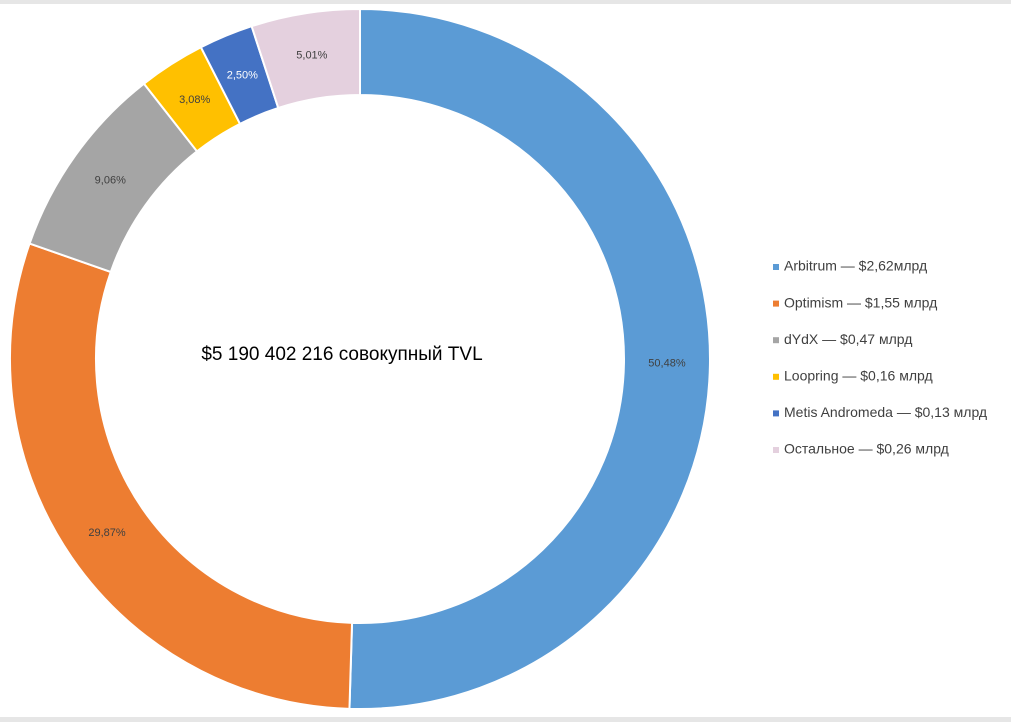 This screenshot has height=722, width=1011. Describe the element at coordinates (860, 302) in the screenshot. I see `legend-label: Optimism — $1,55 млрд` at that location.